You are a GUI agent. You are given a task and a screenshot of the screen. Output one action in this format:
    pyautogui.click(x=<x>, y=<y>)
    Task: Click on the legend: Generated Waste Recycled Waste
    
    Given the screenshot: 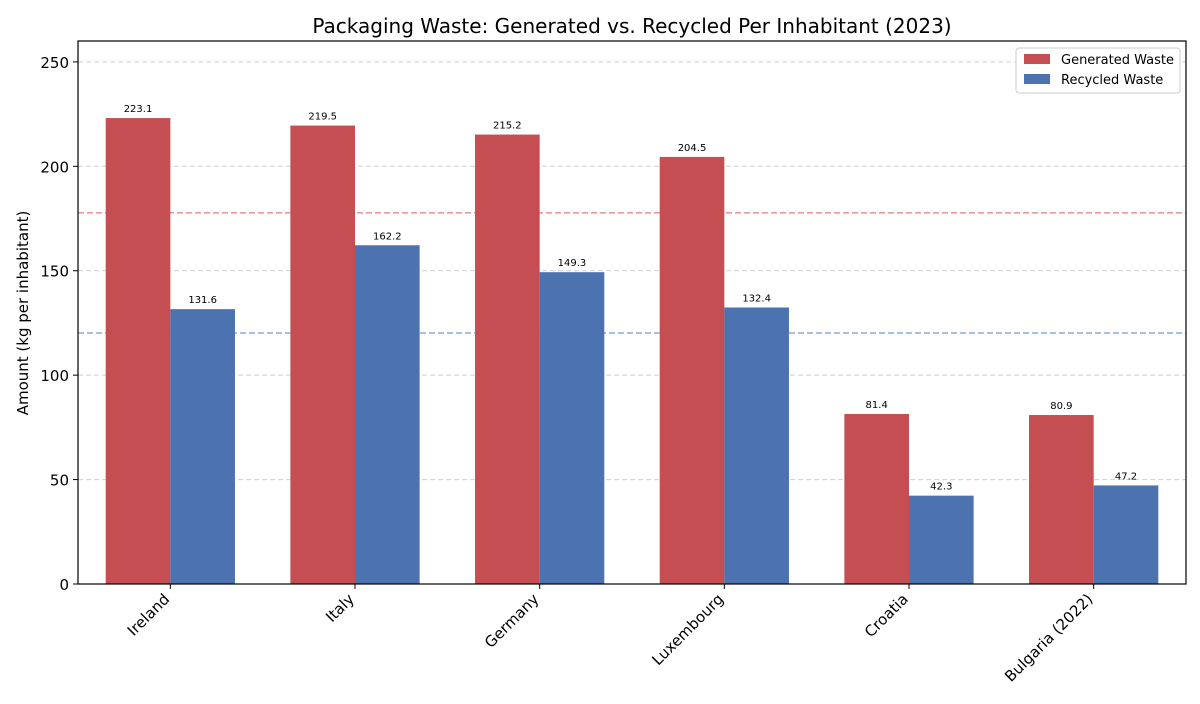 What is the action you would take?
    pyautogui.click(x=1098, y=70)
    